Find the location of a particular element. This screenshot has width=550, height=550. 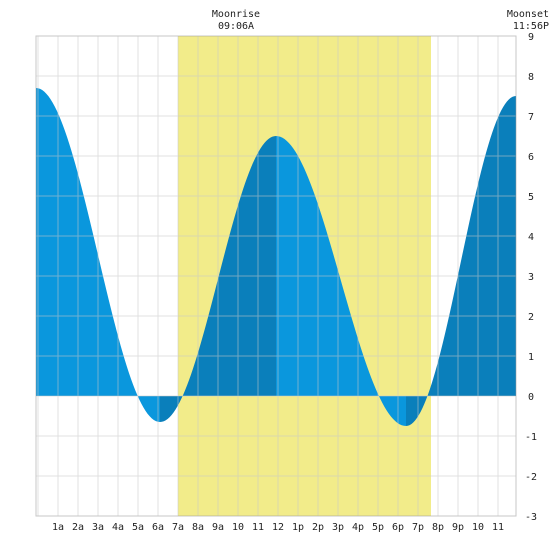

x-tick-label: 4a is located at coordinates (118, 527).